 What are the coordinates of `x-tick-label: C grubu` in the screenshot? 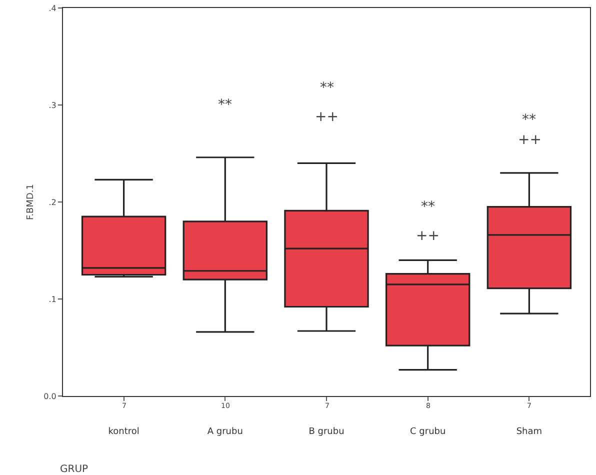 It's located at (428, 431).